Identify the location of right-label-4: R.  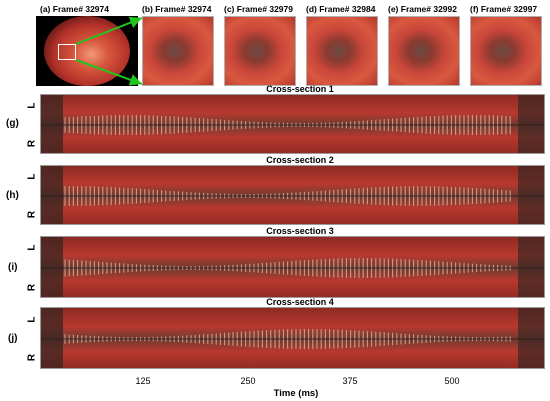
(32, 357).